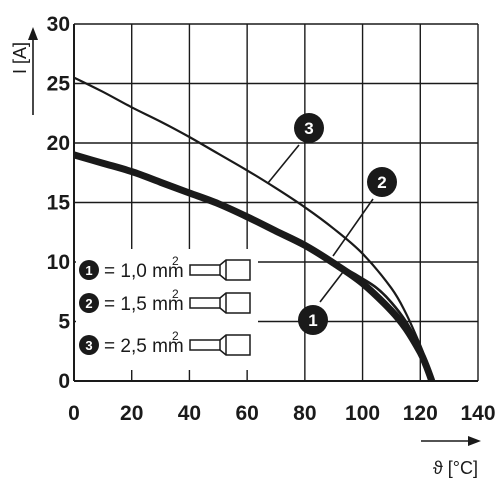  I want to click on legend-sup-2: 2, so click(175, 294).